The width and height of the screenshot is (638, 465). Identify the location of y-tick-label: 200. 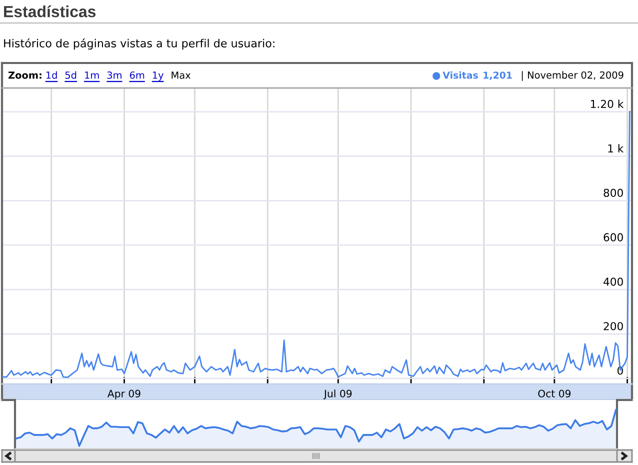
(613, 326).